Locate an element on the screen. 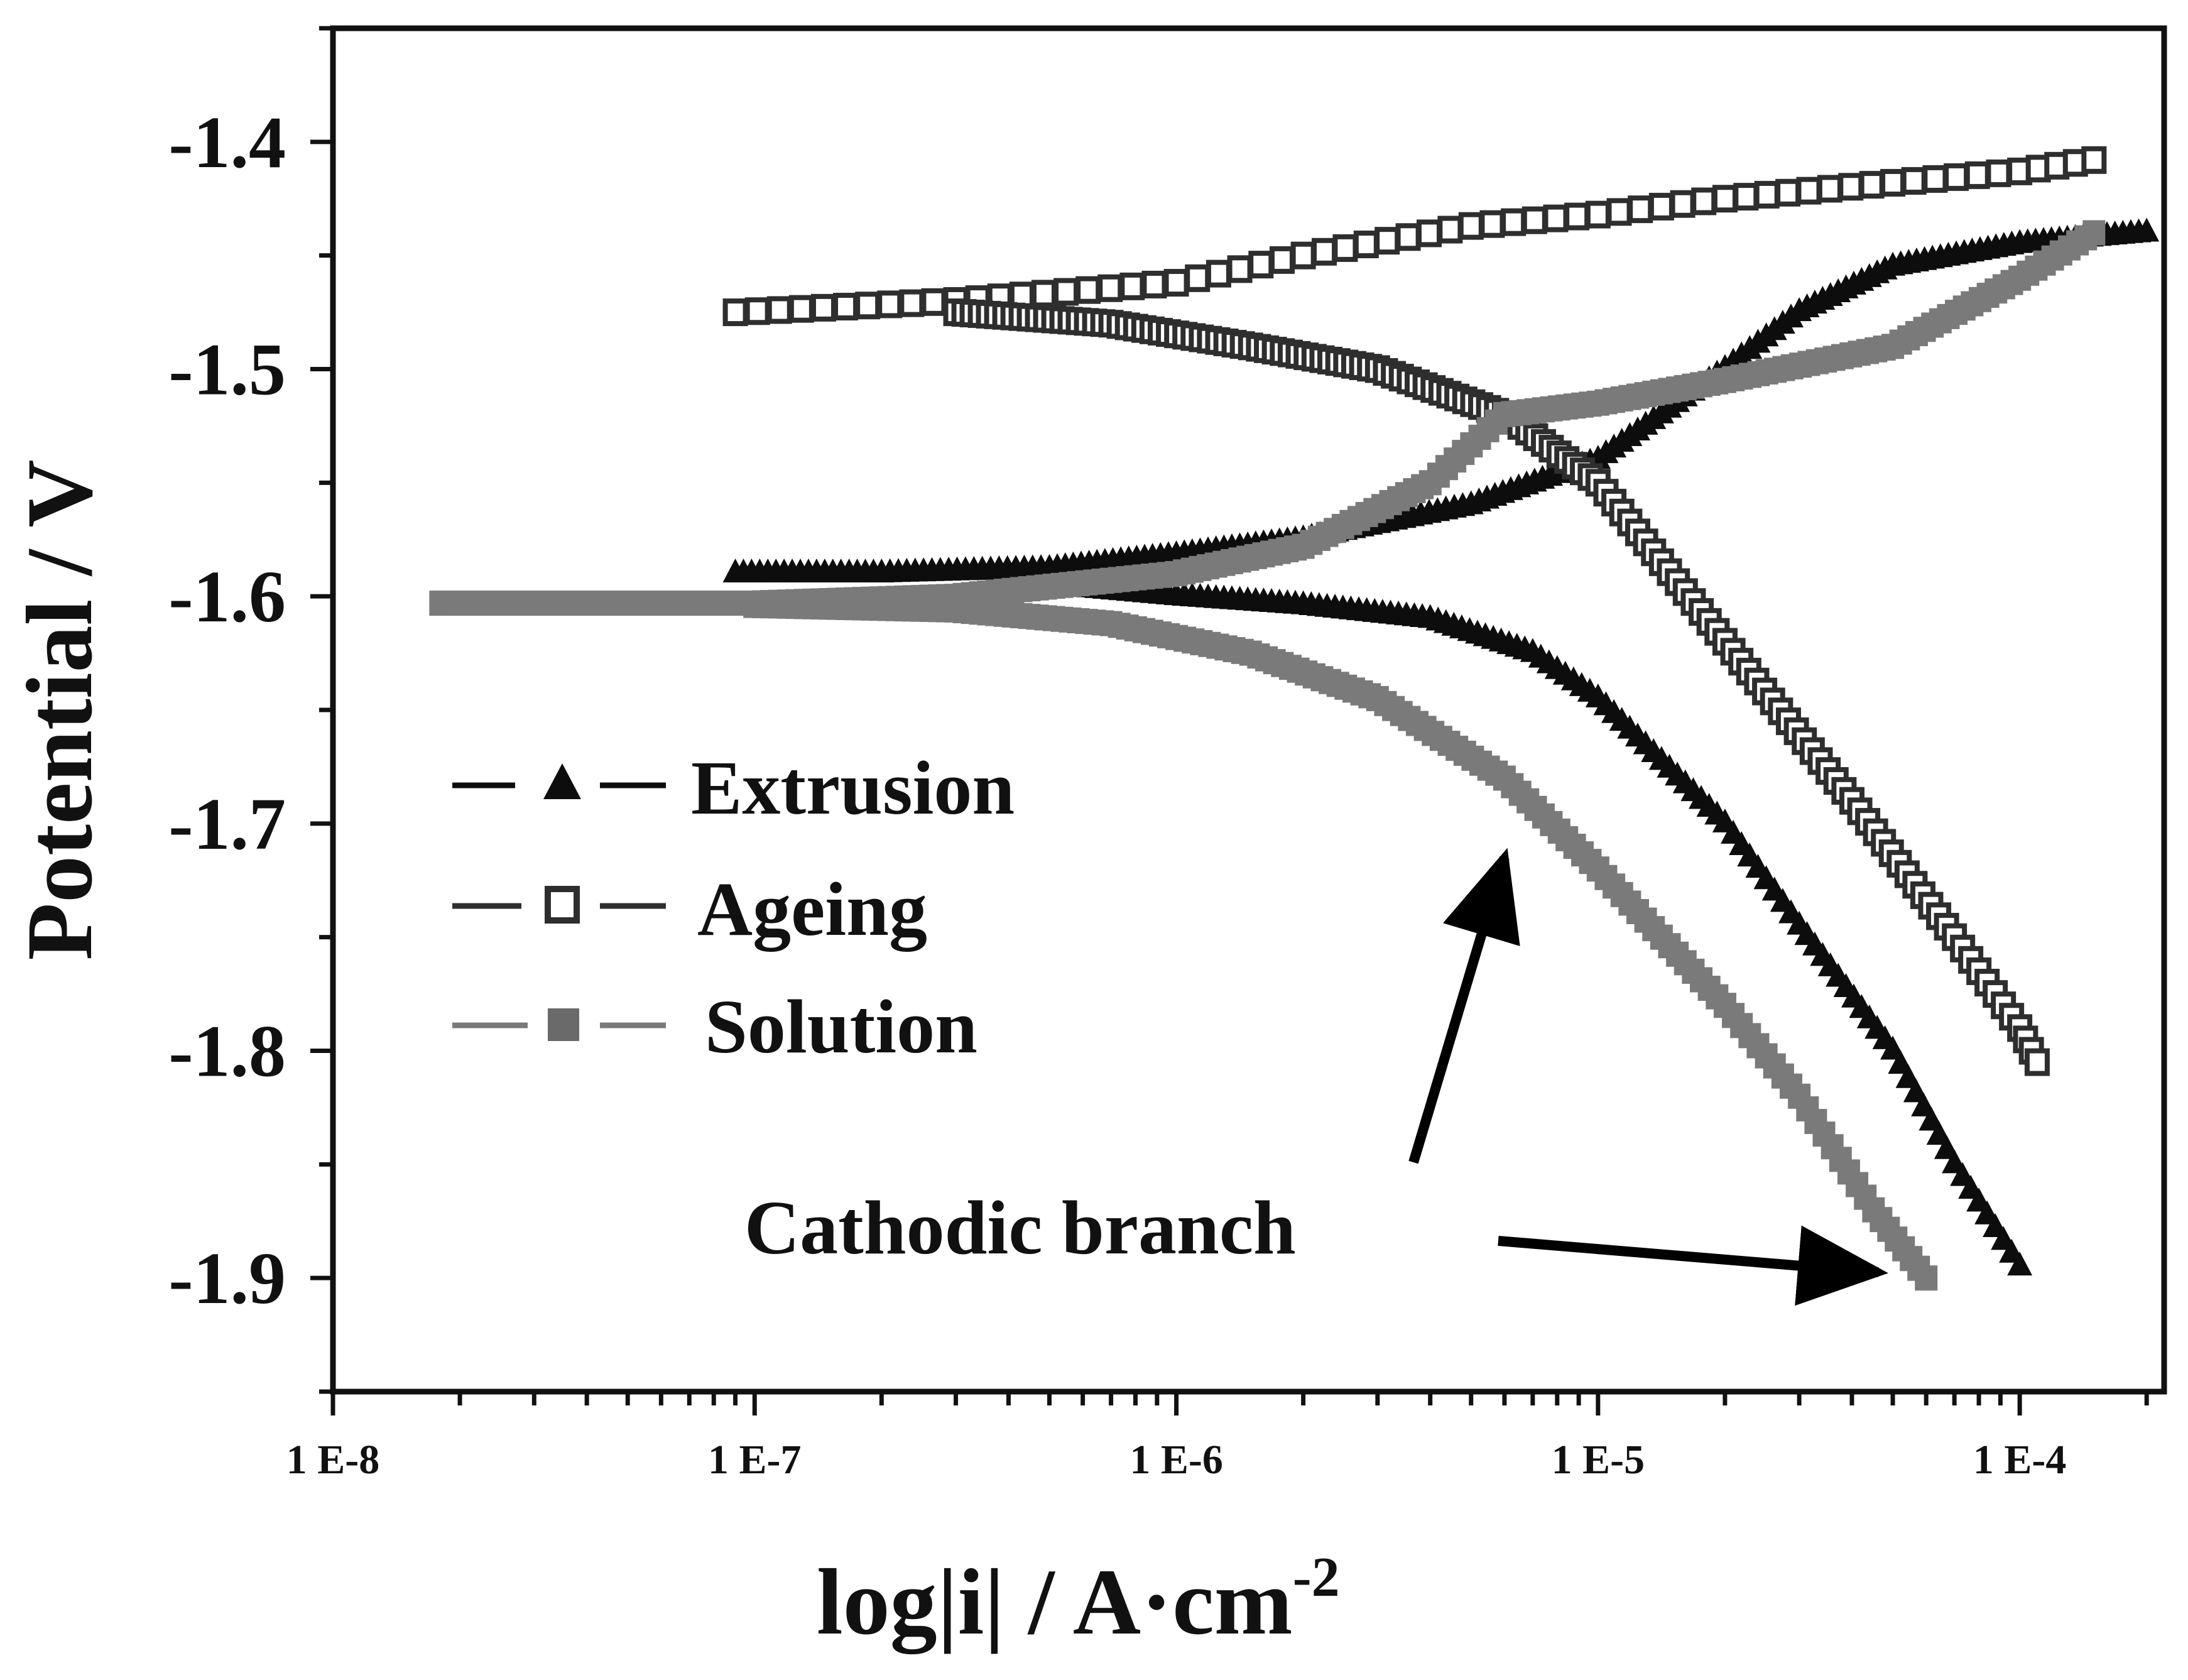  y-tick-label: -1.9 is located at coordinates (227, 1278).